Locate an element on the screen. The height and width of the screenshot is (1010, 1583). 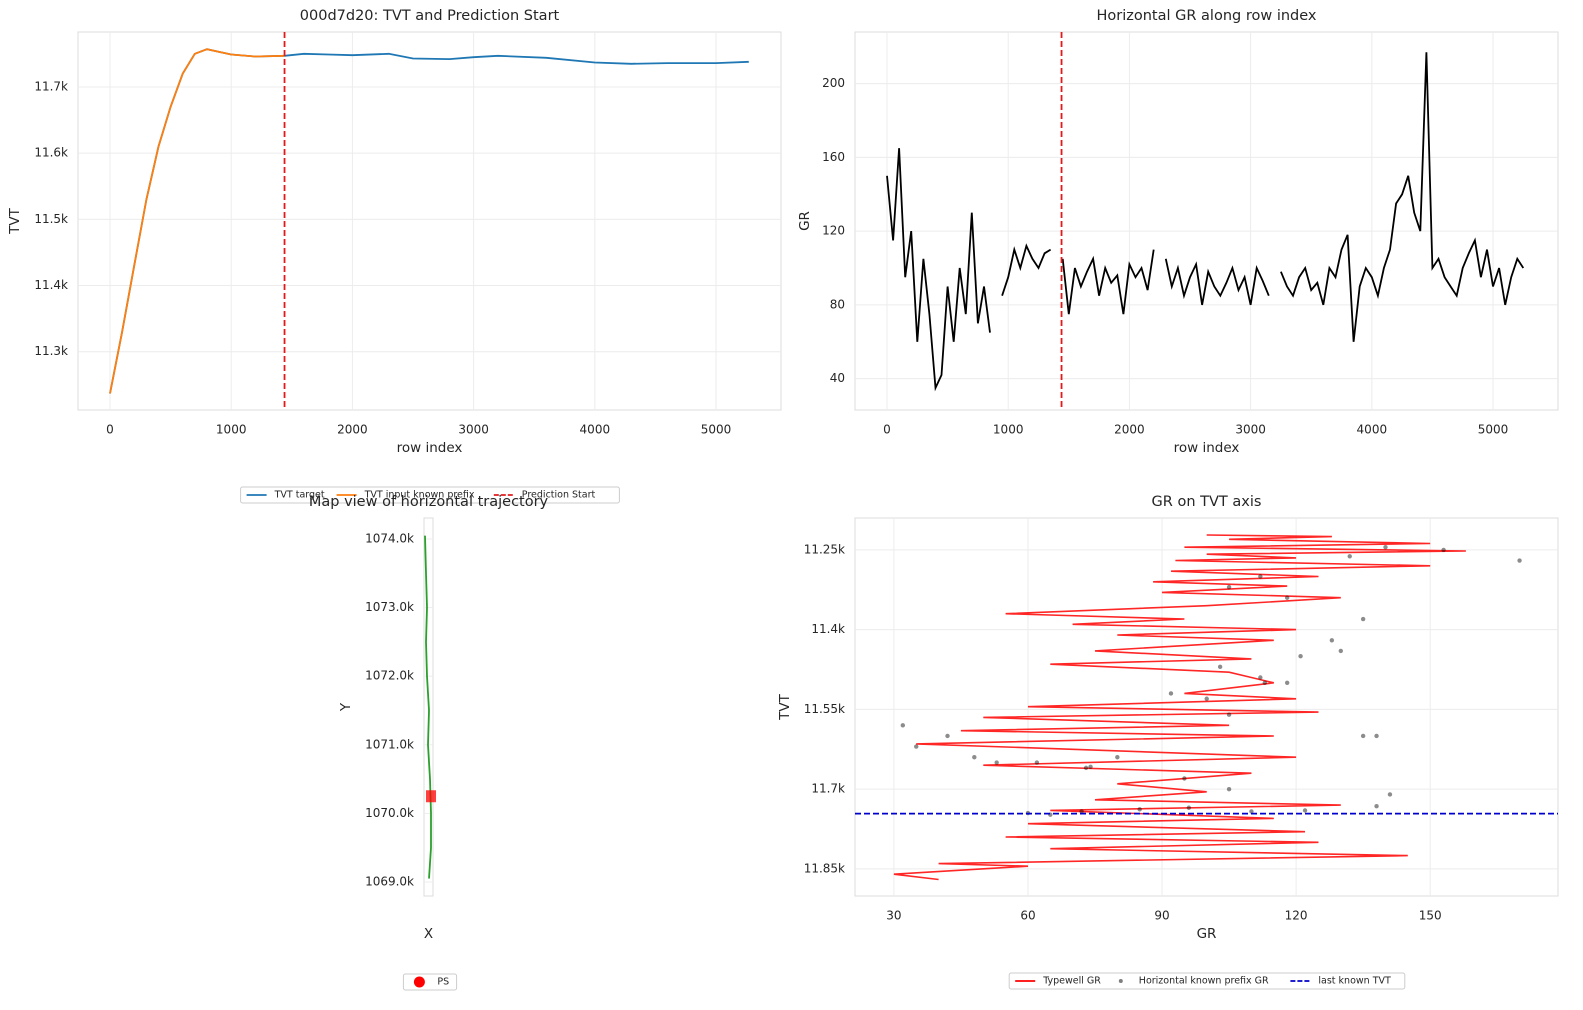
legend-label: TVT input known prefix is located at coordinates (419, 495).